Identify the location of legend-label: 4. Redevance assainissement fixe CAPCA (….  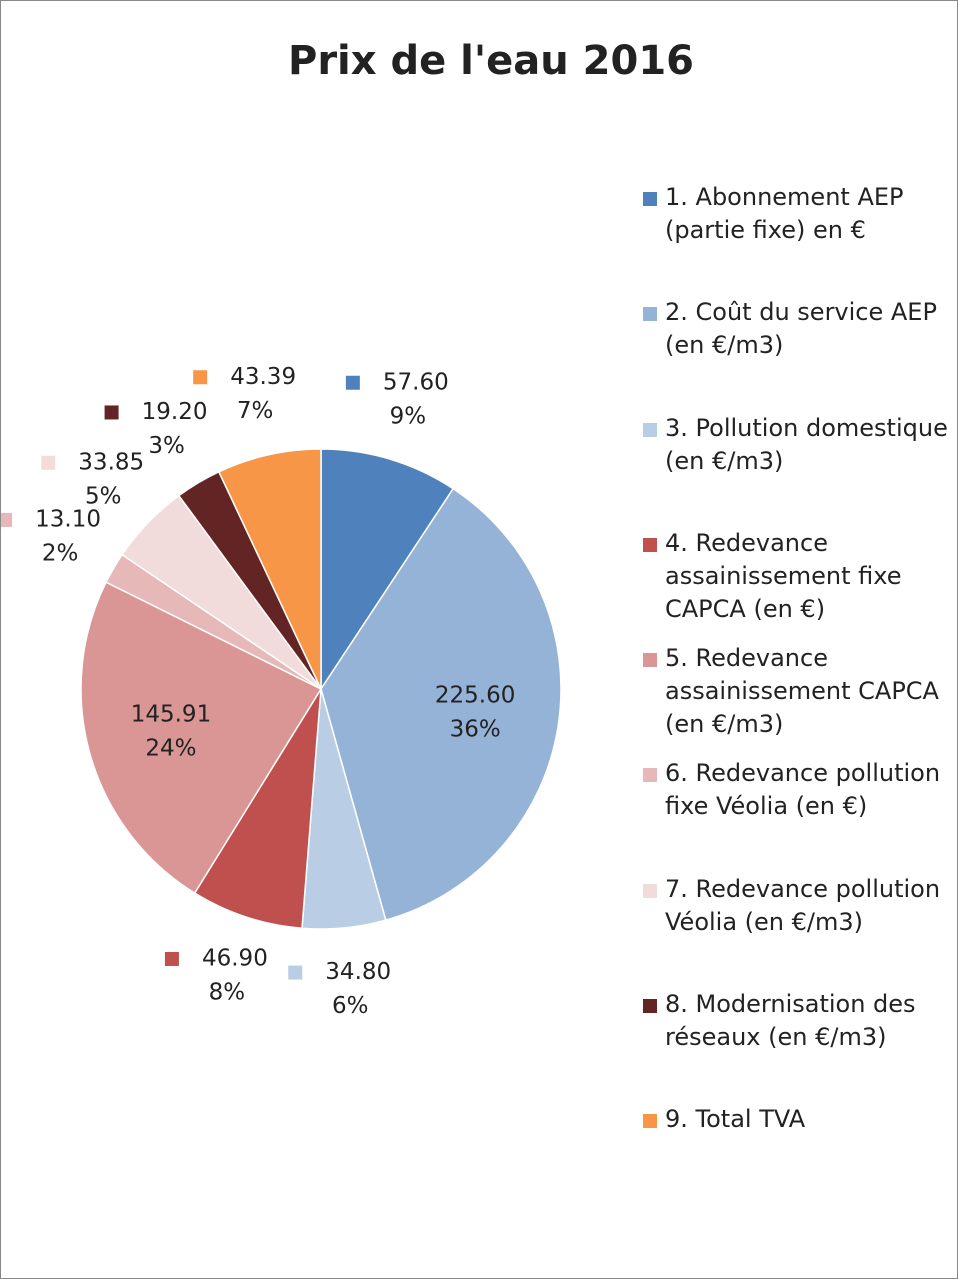
(783, 575).